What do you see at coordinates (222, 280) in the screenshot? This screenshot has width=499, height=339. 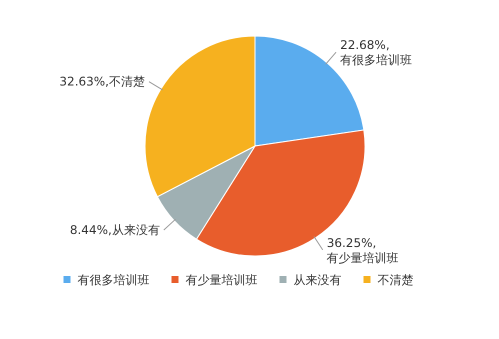 I see `legend-label: 有少量培训班` at bounding box center [222, 280].